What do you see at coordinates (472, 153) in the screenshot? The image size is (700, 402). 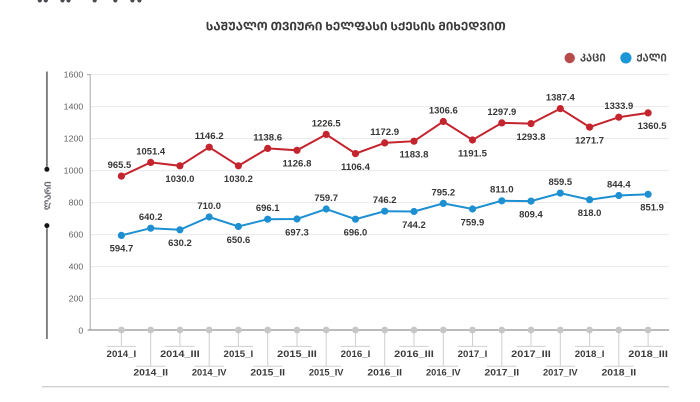 I see `svg-text: 1191.5` at bounding box center [472, 153].